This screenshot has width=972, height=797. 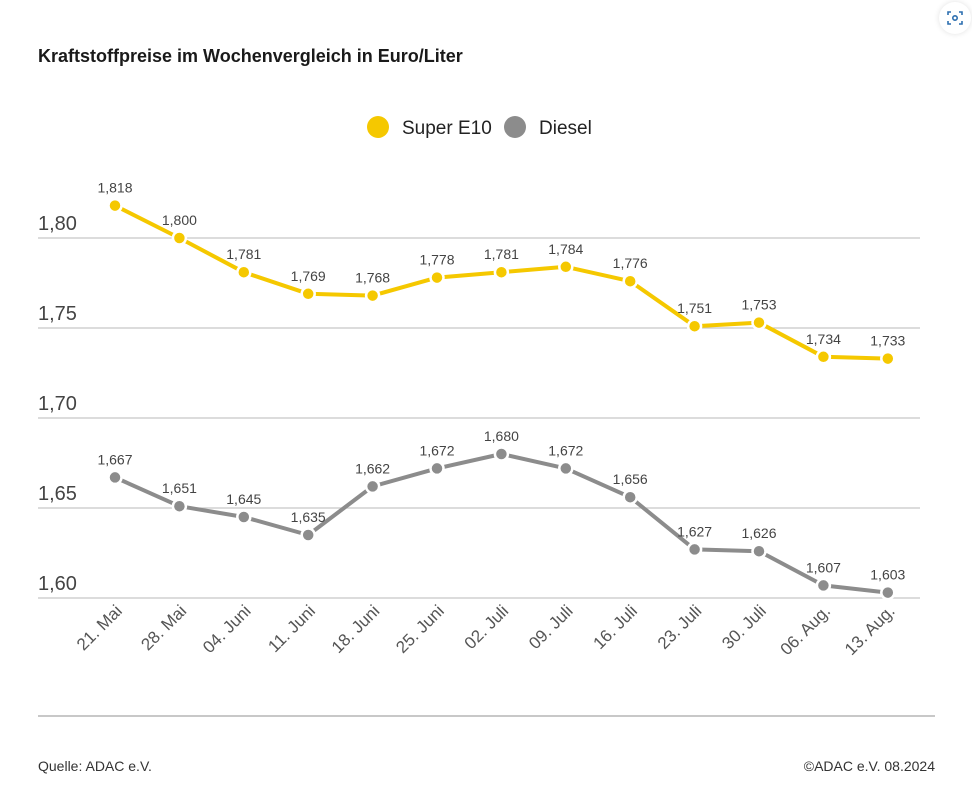 What do you see at coordinates (501, 523) in the screenshot?
I see `series-line-diesel` at bounding box center [501, 523].